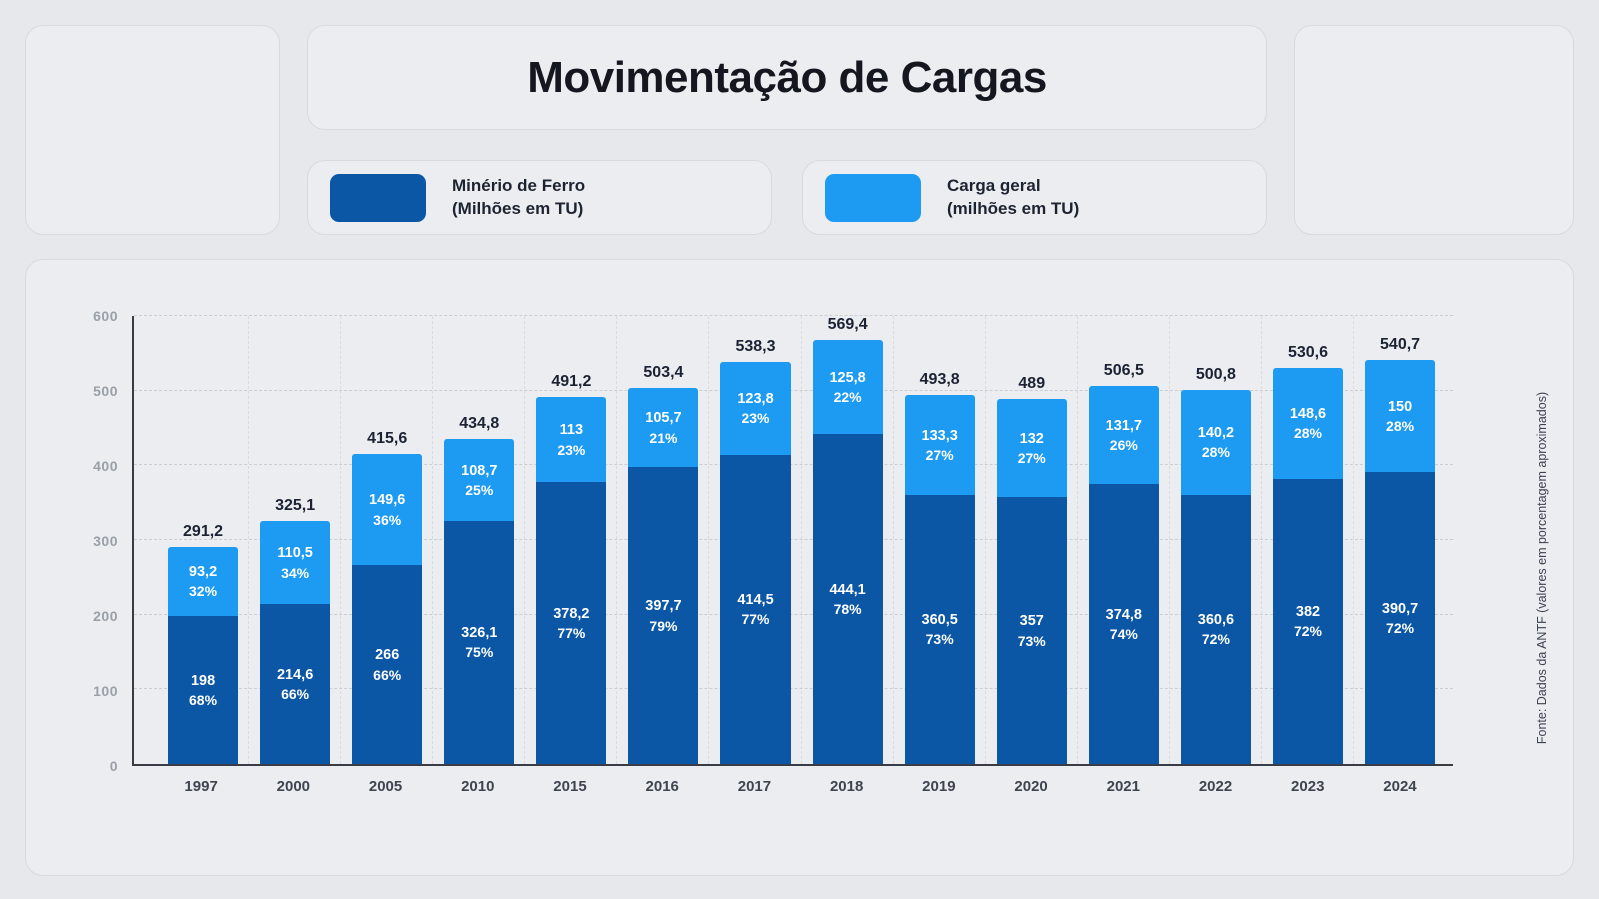 This screenshot has width=1599, height=899. I want to click on bar-total-label: 500,8, so click(1215, 375).